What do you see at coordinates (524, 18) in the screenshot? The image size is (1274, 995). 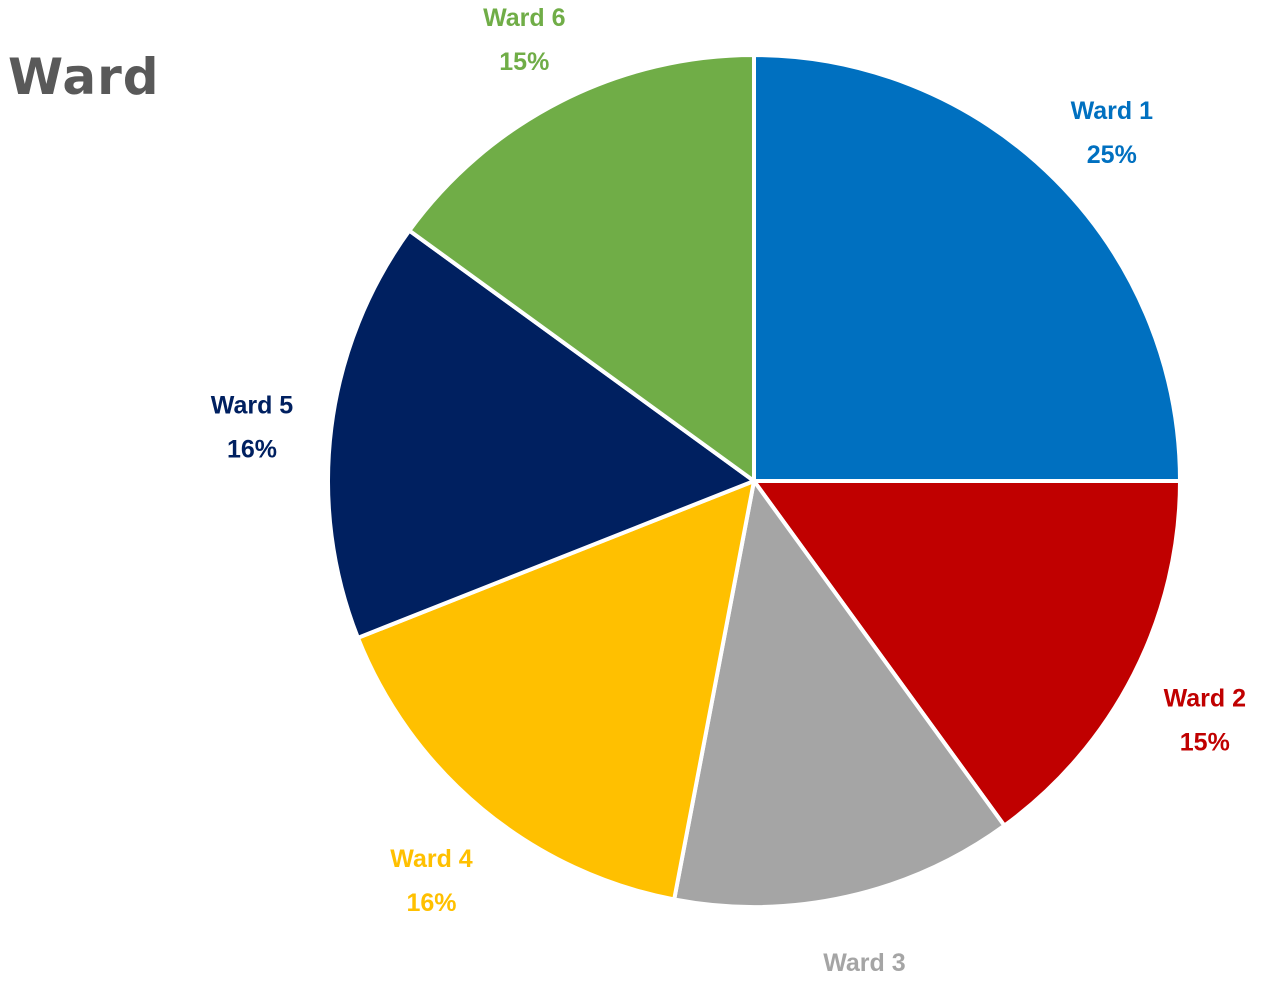 I see `data-label-category: Ward 6` at bounding box center [524, 18].